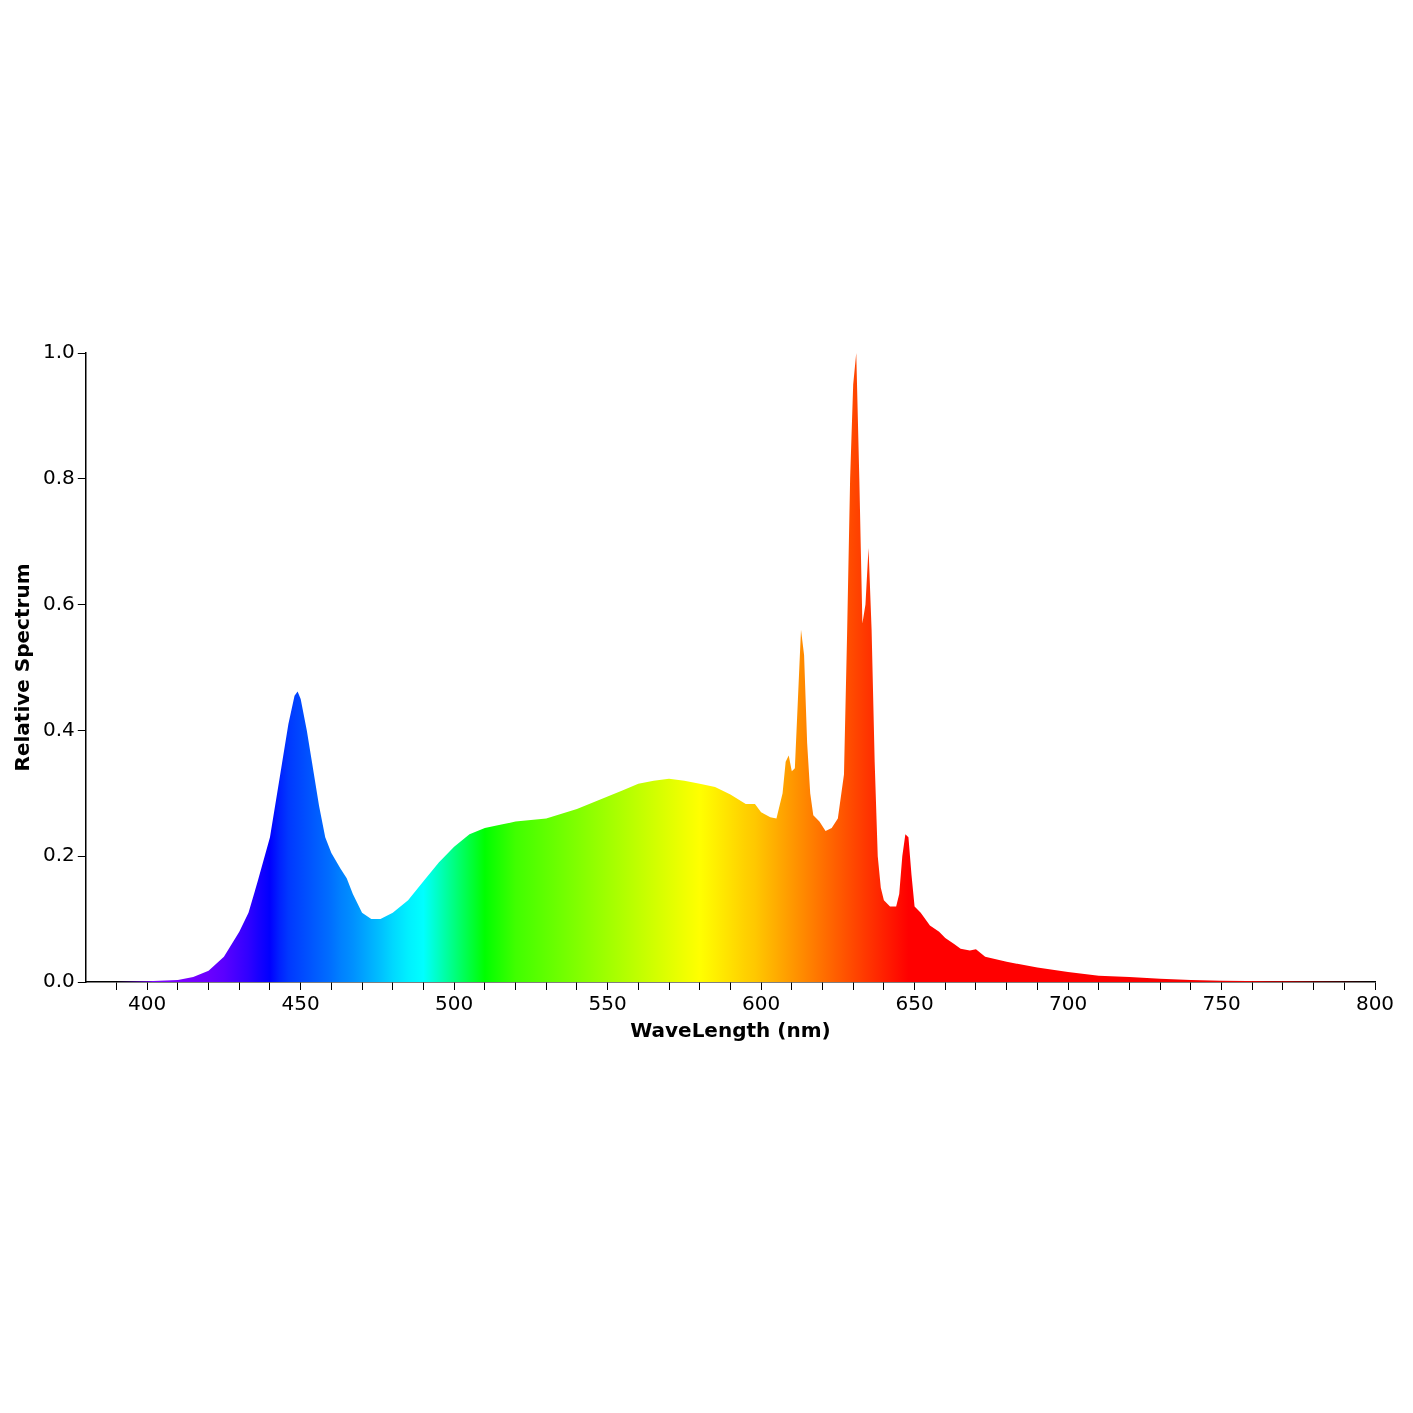 This screenshot has height=1413, width=1413. Describe the element at coordinates (914, 1003) in the screenshot. I see `x-tick-label: 650` at that location.